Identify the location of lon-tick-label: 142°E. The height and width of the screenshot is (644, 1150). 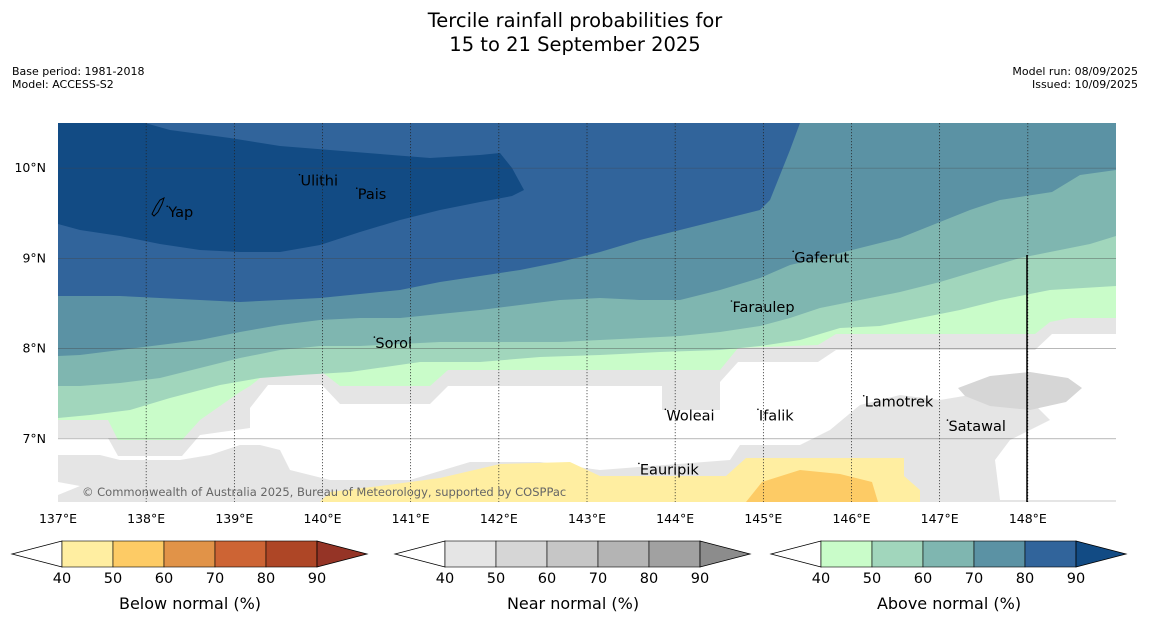
(499, 518).